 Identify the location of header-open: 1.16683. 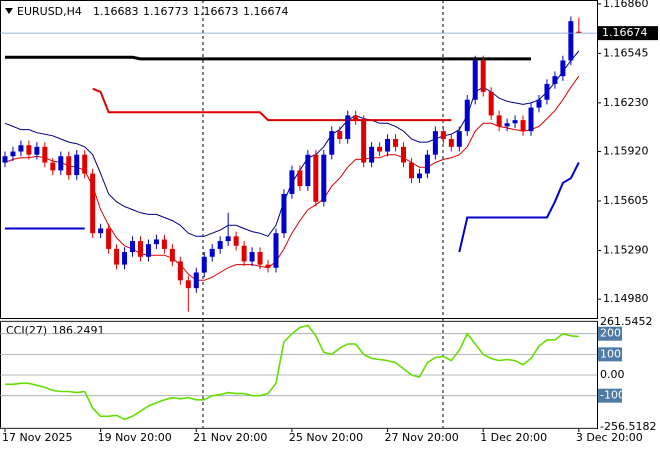
(116, 11).